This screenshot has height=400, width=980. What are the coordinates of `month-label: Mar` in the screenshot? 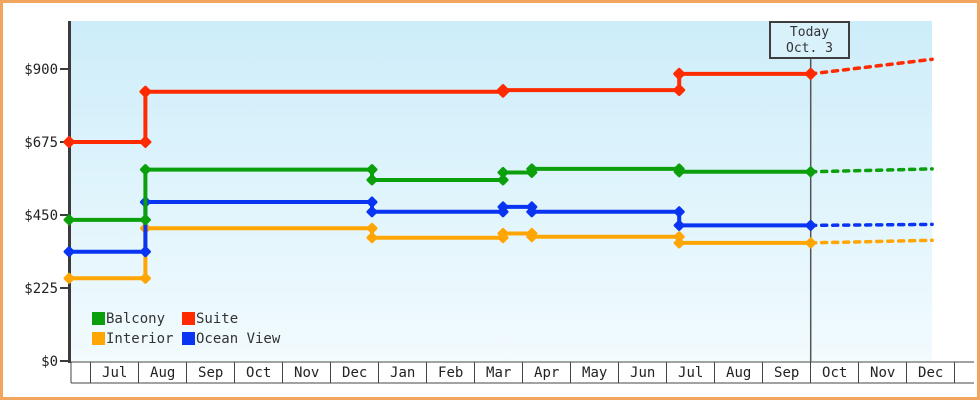 It's located at (498, 373).